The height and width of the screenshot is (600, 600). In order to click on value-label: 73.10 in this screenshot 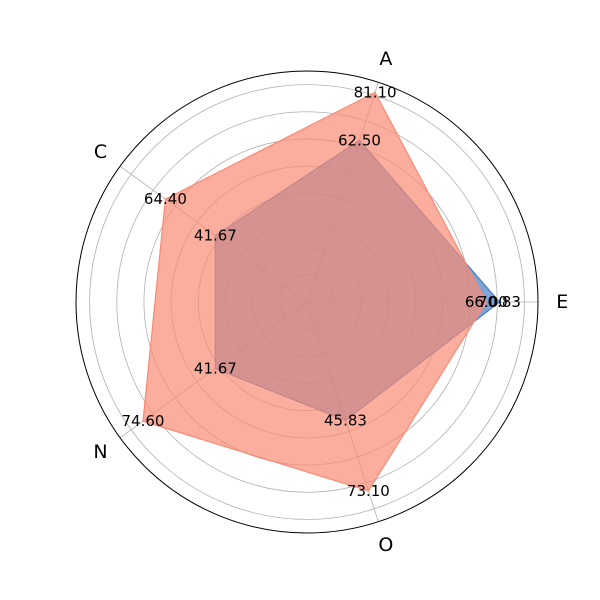, I will do `click(368, 491)`.